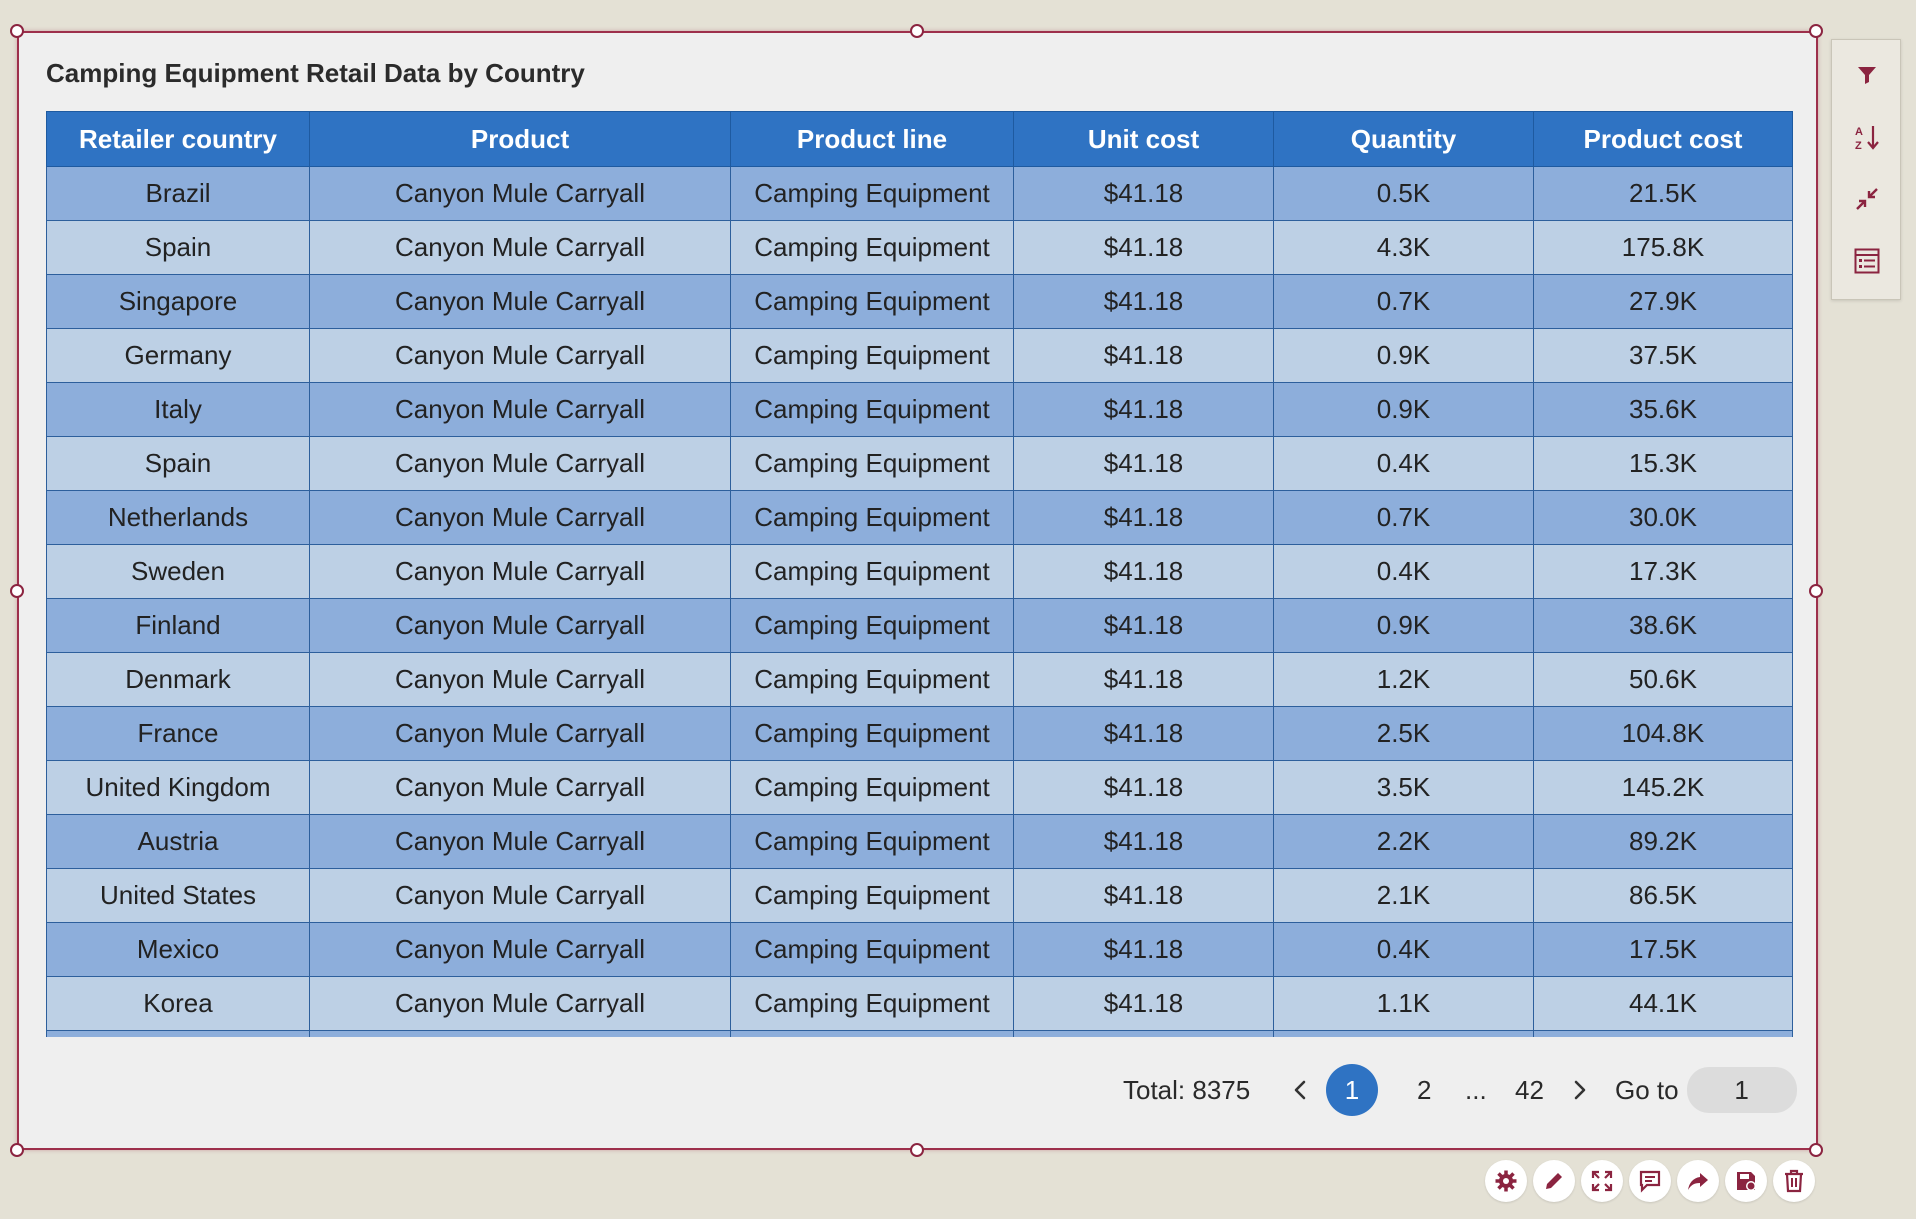  Describe the element at coordinates (1816, 31) in the screenshot. I see `resize-handle-top-right` at that location.